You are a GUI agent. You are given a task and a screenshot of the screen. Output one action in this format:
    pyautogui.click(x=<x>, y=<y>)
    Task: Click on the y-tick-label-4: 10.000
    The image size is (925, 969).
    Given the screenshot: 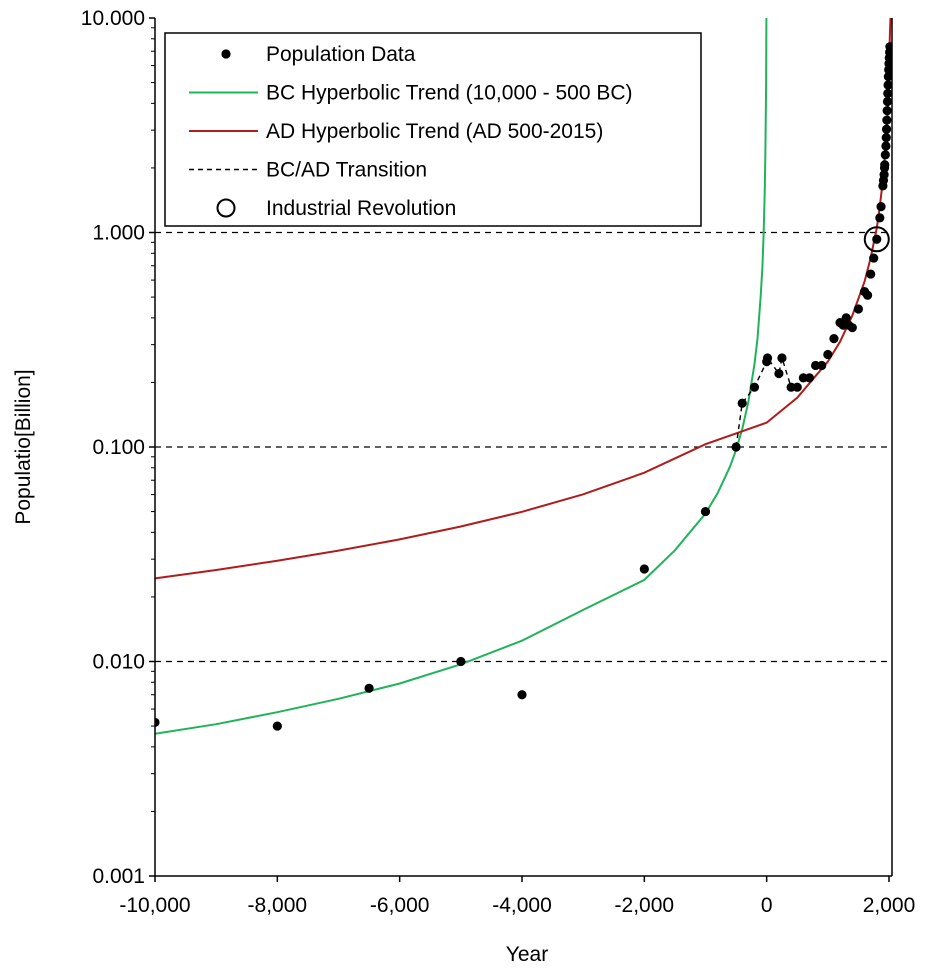 What is the action you would take?
    pyautogui.click(x=113, y=18)
    